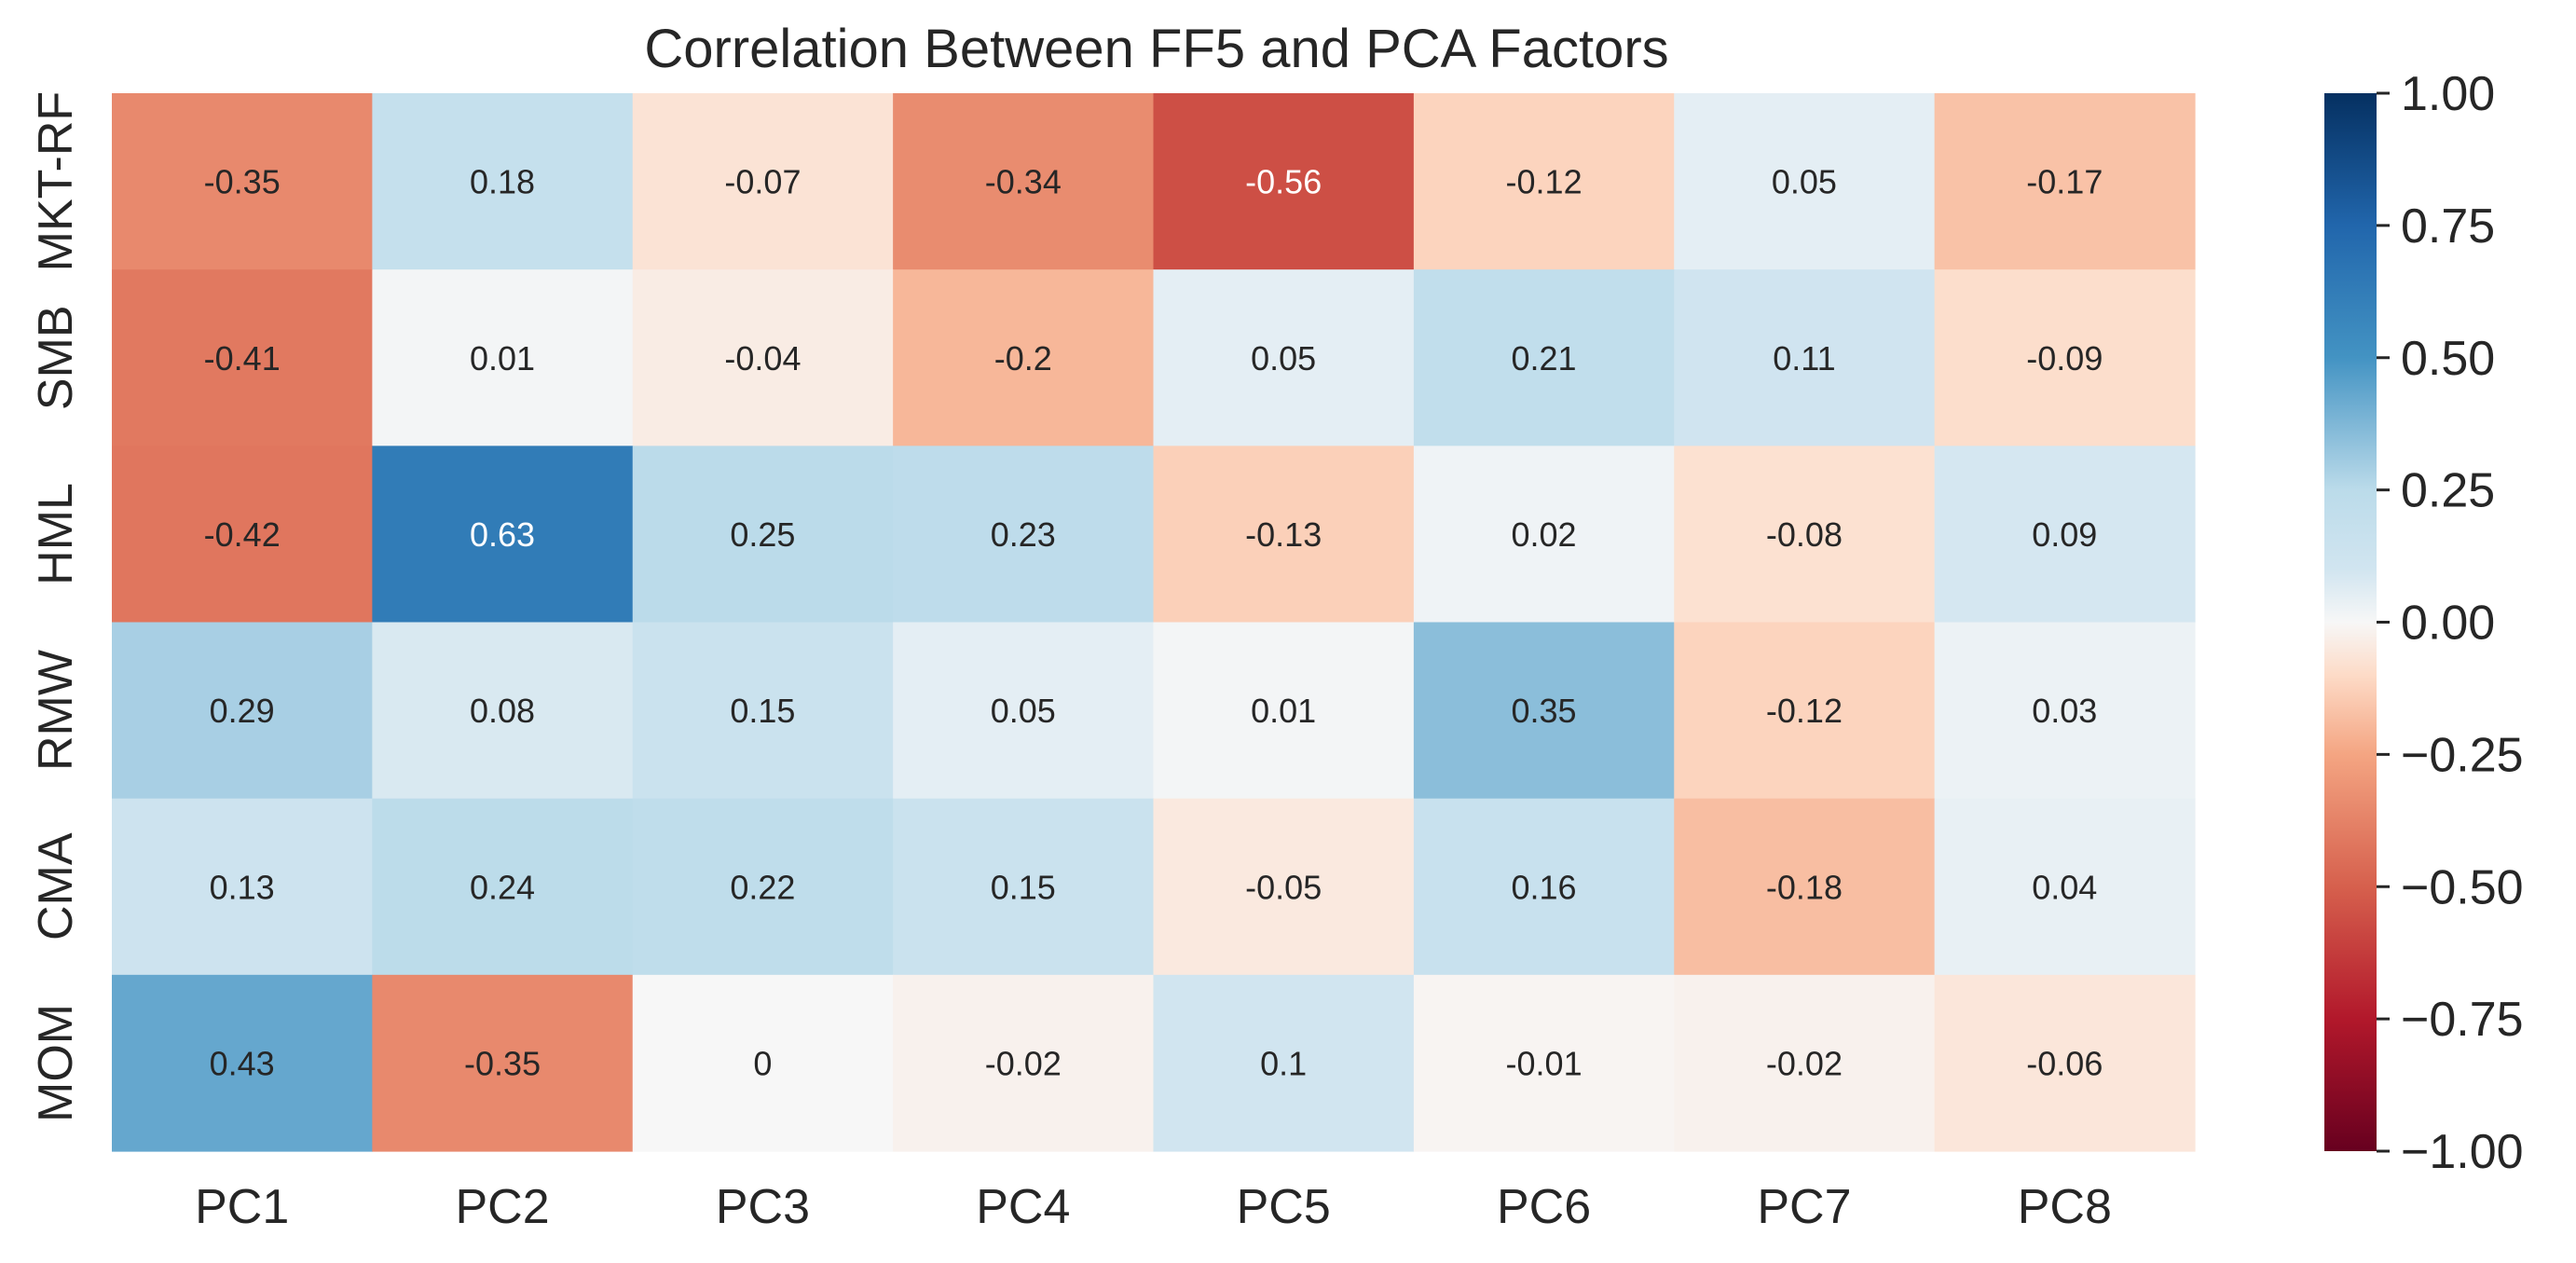 This screenshot has height=1263, width=2576. I want to click on row-label: CMA, so click(56, 886).